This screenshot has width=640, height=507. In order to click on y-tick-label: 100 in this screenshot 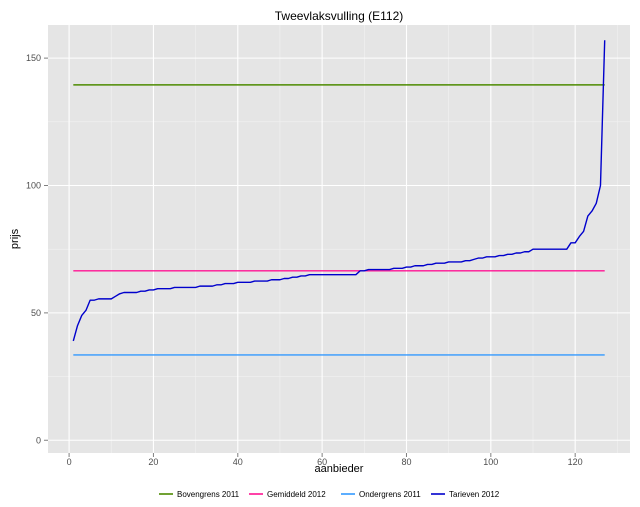, I will do `click(33, 186)`.